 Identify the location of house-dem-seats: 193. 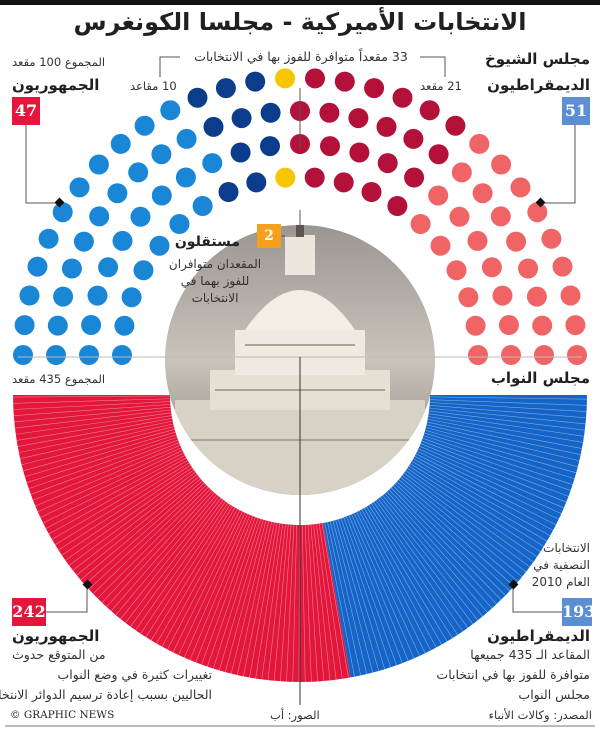
(578, 612).